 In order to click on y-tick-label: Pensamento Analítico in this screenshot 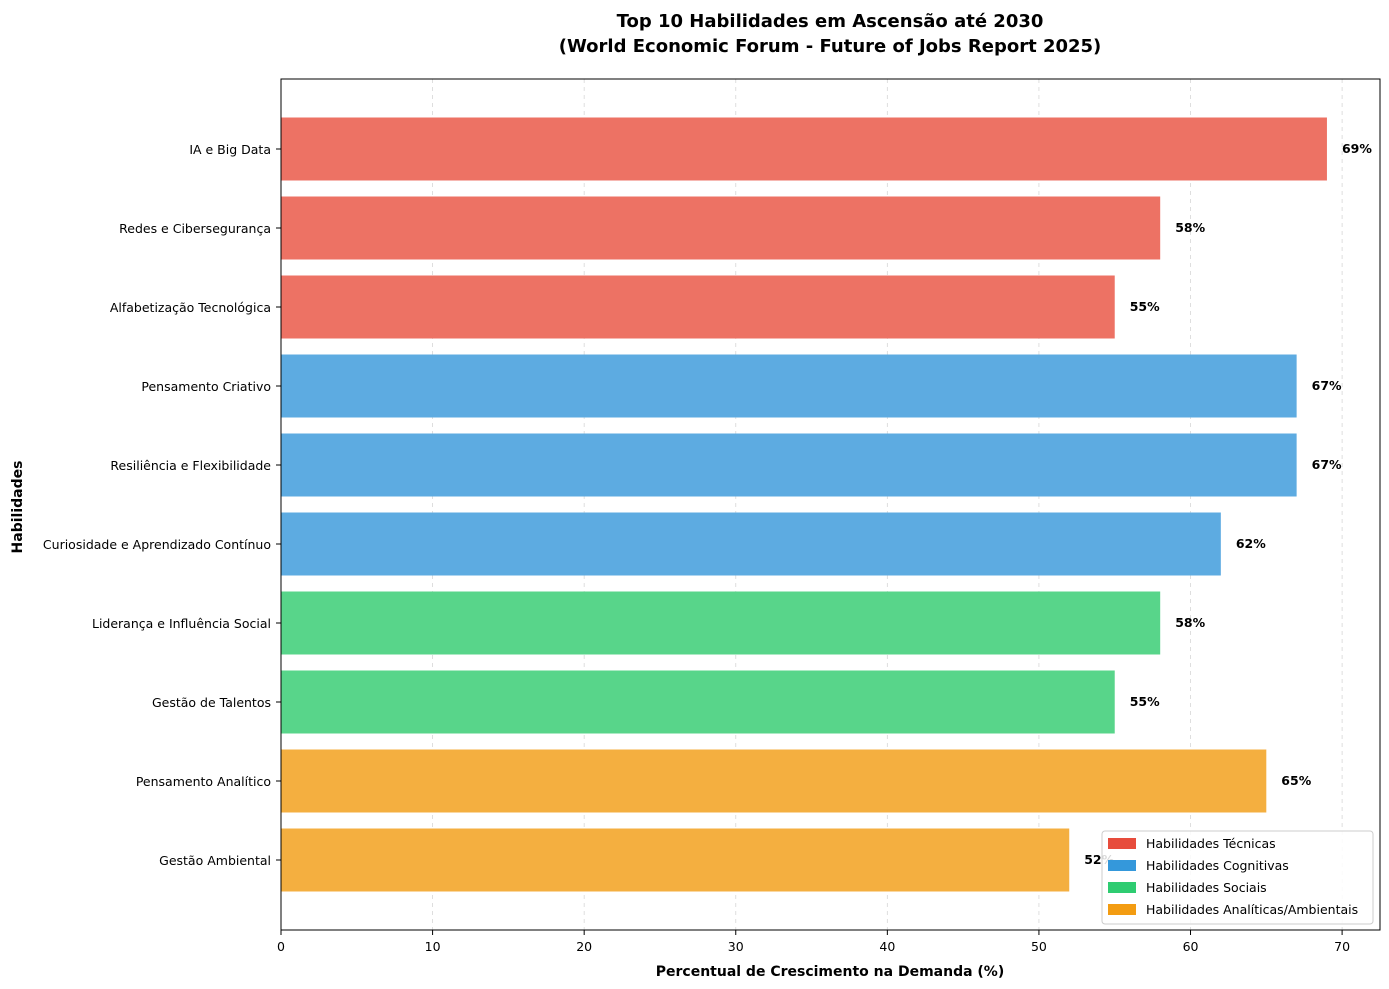, I will do `click(203, 781)`.